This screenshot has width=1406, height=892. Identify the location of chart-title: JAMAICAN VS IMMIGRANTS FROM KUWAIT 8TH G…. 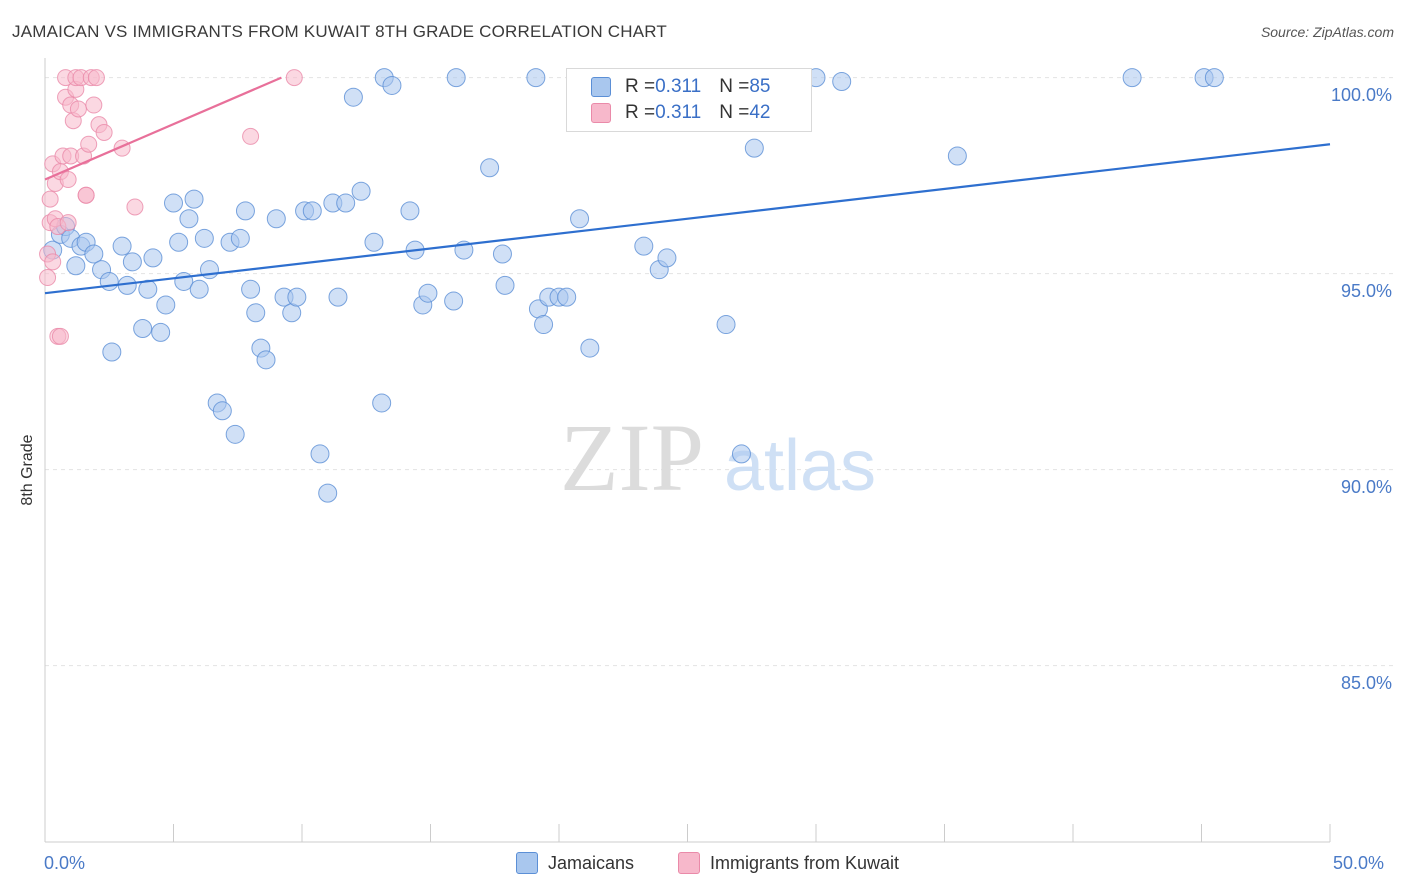
(339, 31).